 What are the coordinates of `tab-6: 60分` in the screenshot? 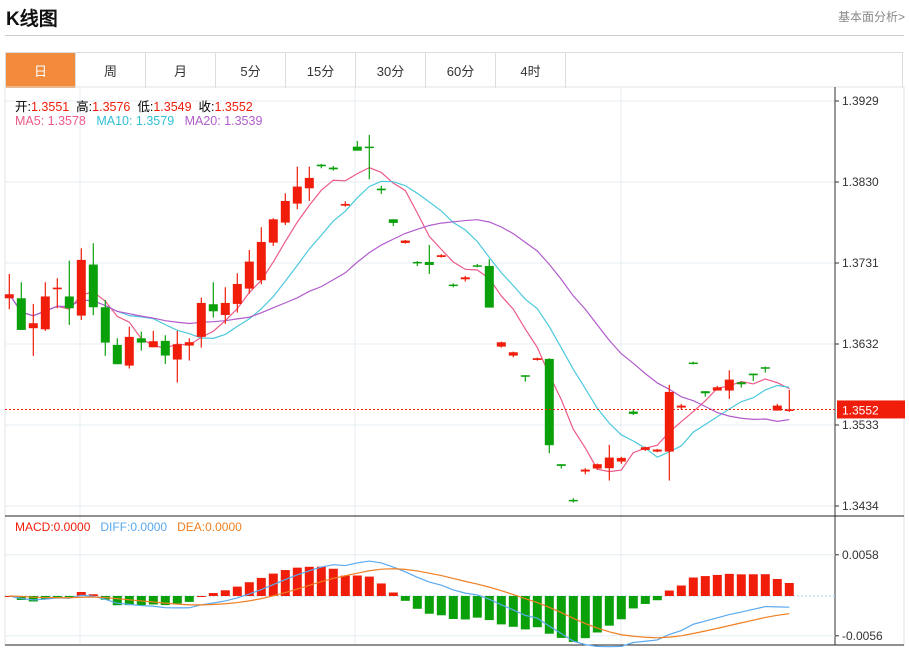 It's located at (461, 70).